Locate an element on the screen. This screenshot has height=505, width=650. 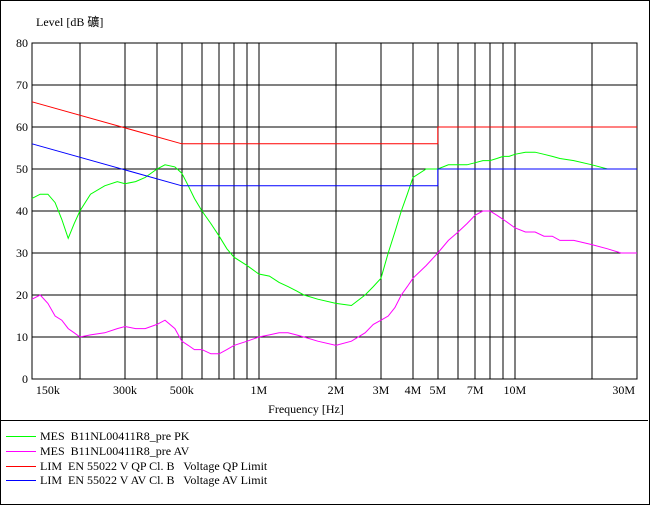
x-tick-label: 1M is located at coordinates (259, 390).